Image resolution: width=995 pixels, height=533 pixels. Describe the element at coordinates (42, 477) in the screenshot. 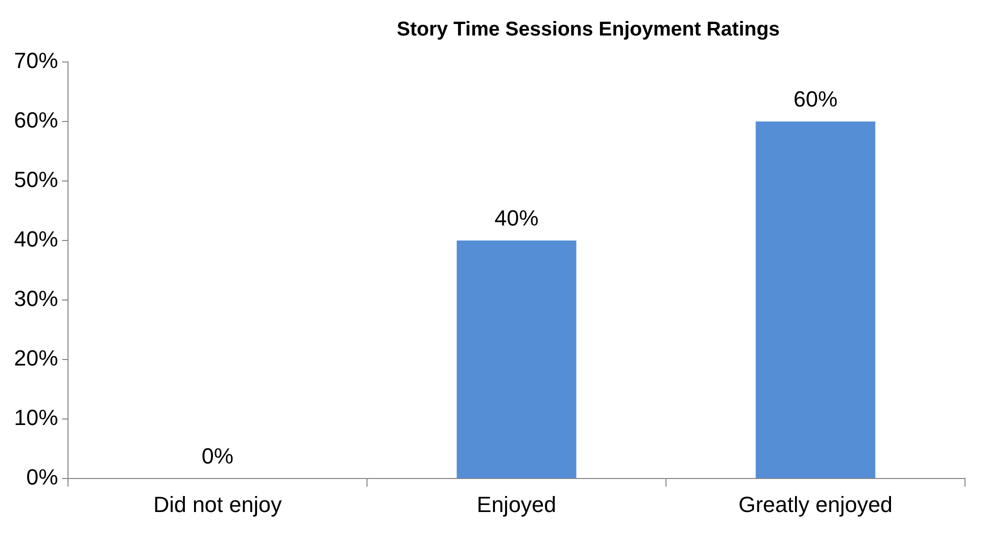

I see `y-tick-label: 0%` at that location.